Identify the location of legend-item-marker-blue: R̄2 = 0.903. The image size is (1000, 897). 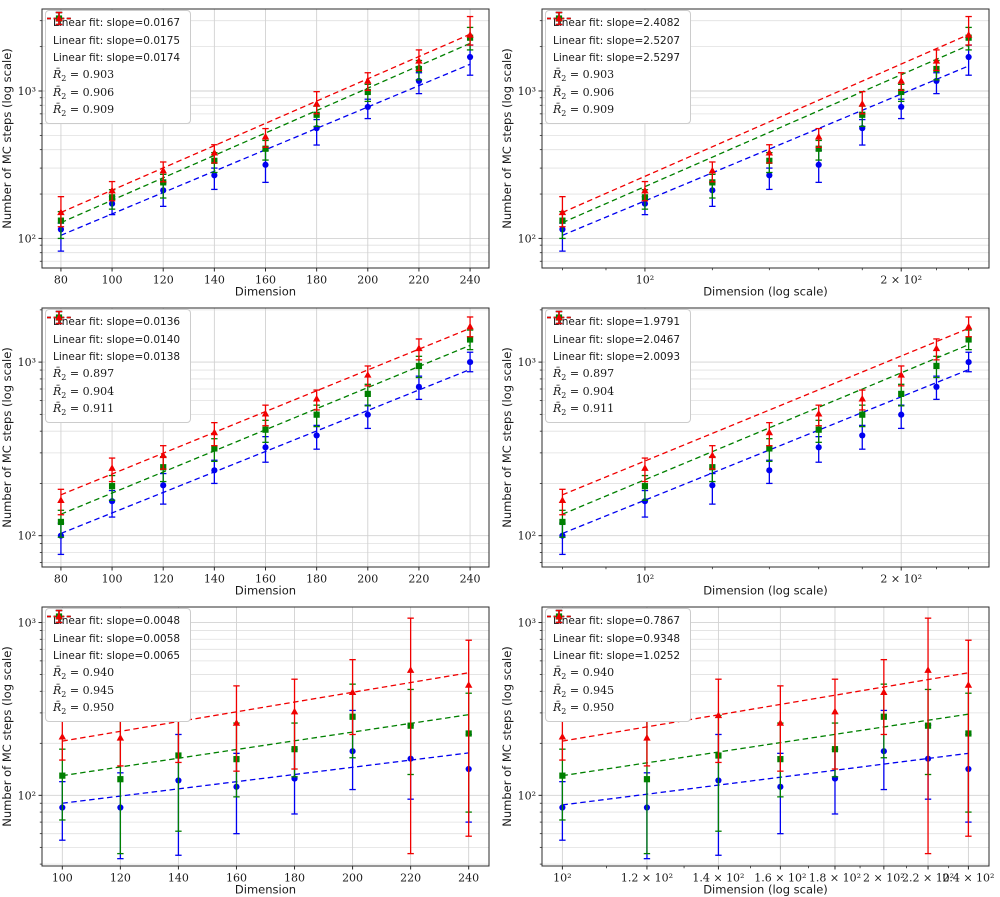
(616, 48).